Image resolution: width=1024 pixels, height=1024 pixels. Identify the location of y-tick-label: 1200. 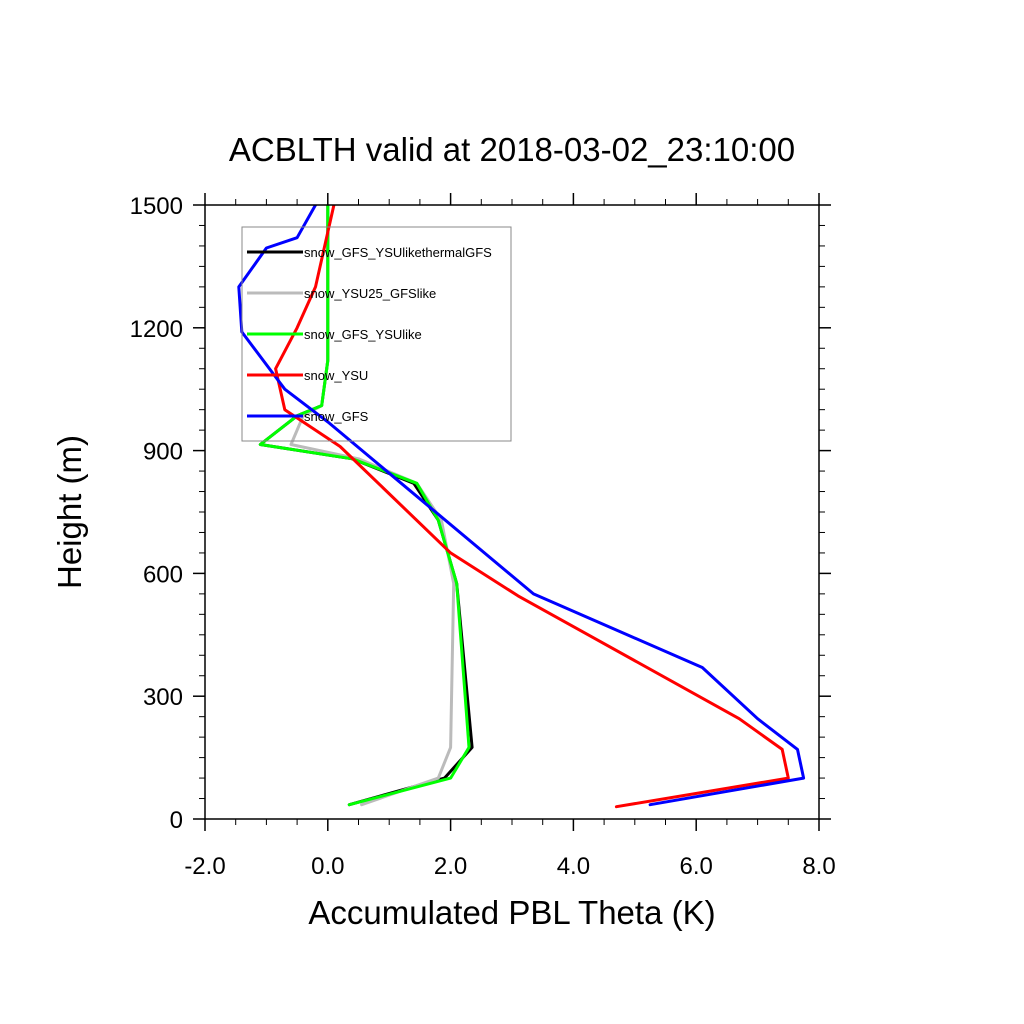
(156, 329).